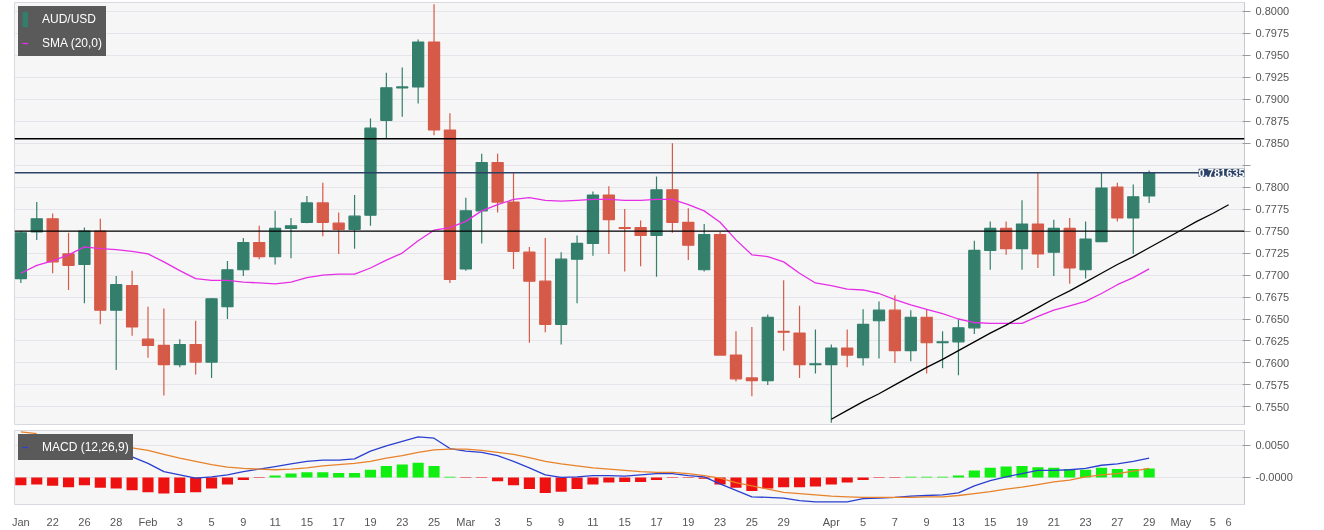 The image size is (1324, 530). I want to click on y-tick-label: 0.7625, so click(1272, 340).